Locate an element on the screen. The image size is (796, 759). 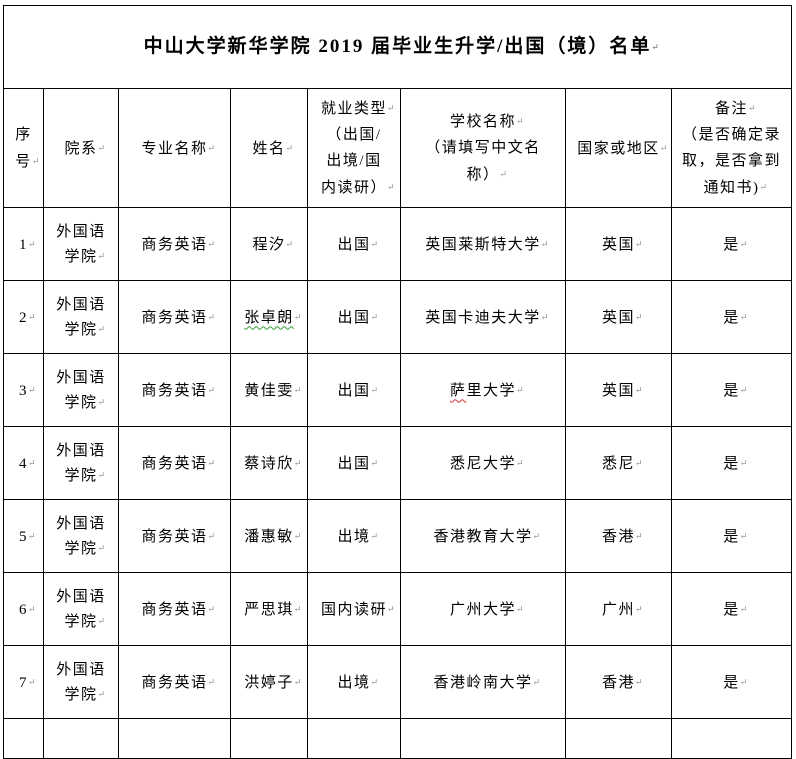
text-line: 序 is located at coordinates (23, 134).